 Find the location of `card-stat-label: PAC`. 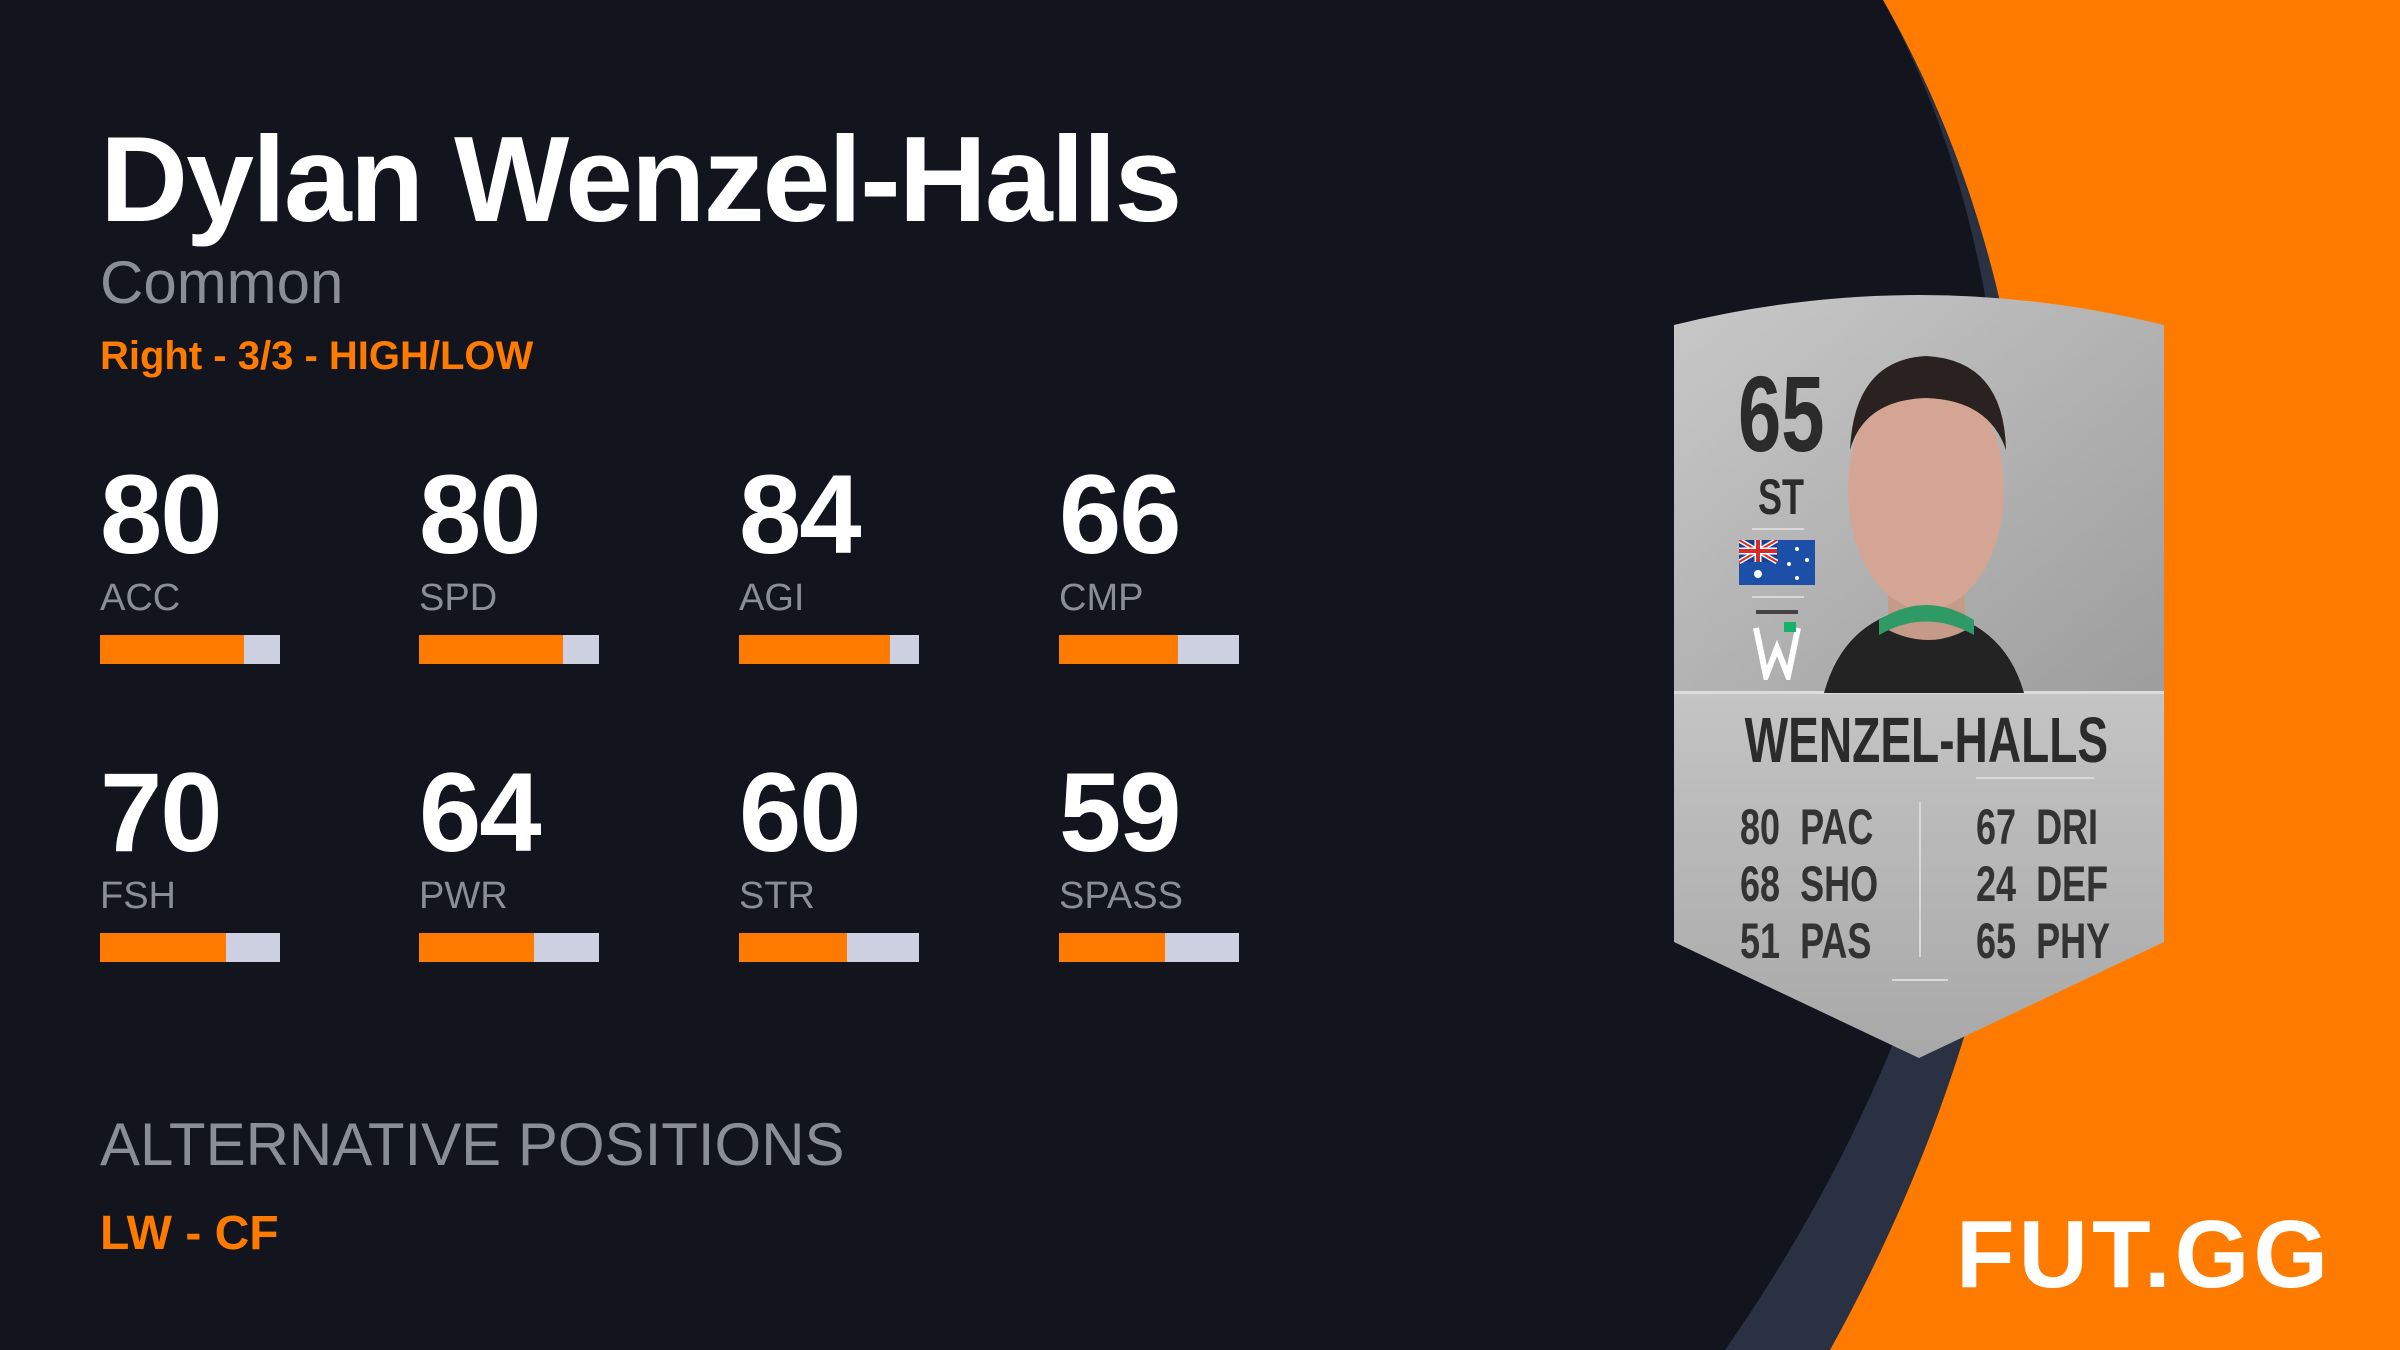

card-stat-label: PAC is located at coordinates (1837, 827).